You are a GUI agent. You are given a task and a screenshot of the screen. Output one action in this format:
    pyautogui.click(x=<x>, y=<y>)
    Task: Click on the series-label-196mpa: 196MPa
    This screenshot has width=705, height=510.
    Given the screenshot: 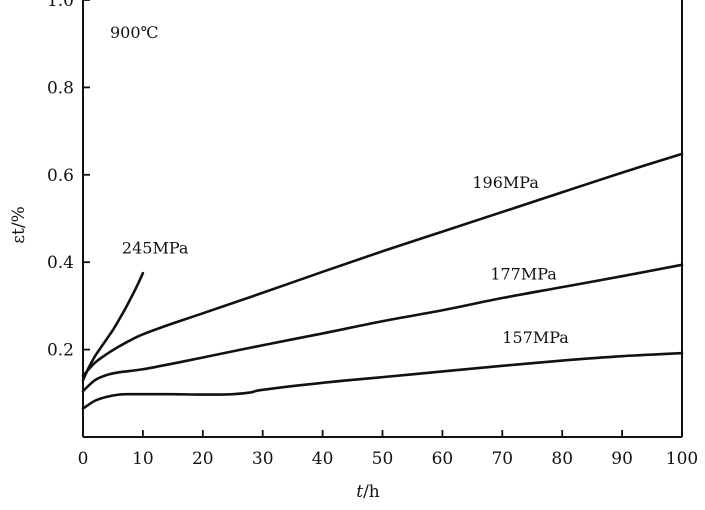 What is the action you would take?
    pyautogui.click(x=505, y=182)
    